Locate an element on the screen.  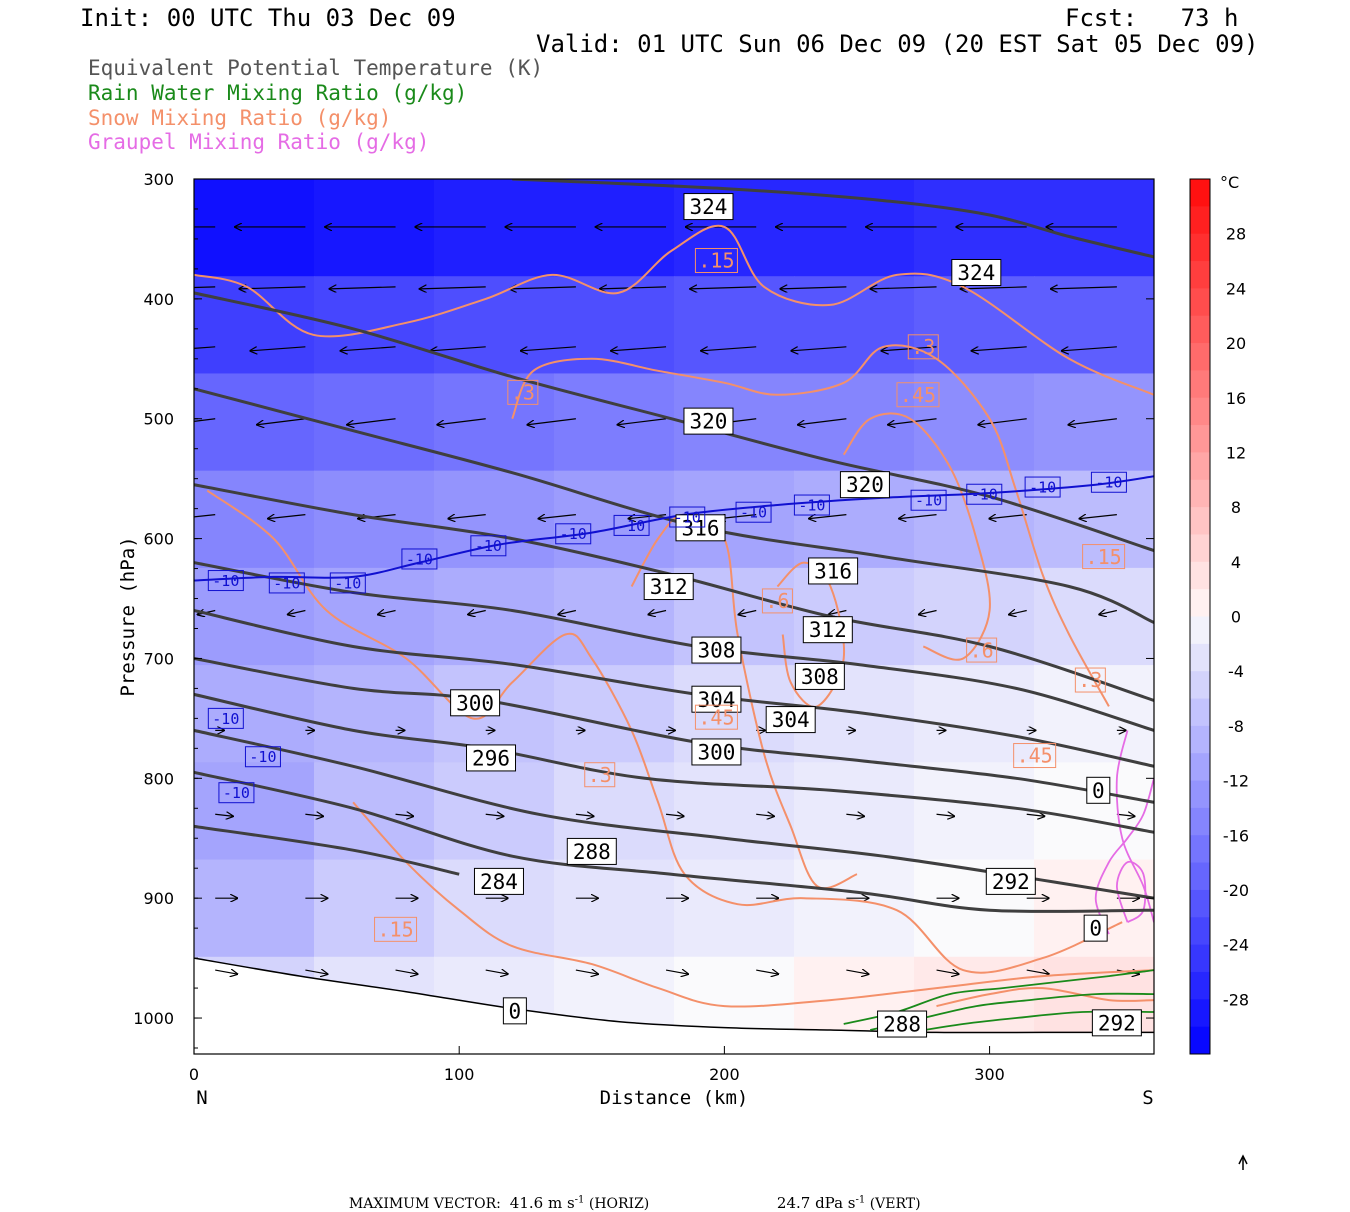
theta-e-label-text: 292 is located at coordinates (1011, 882).